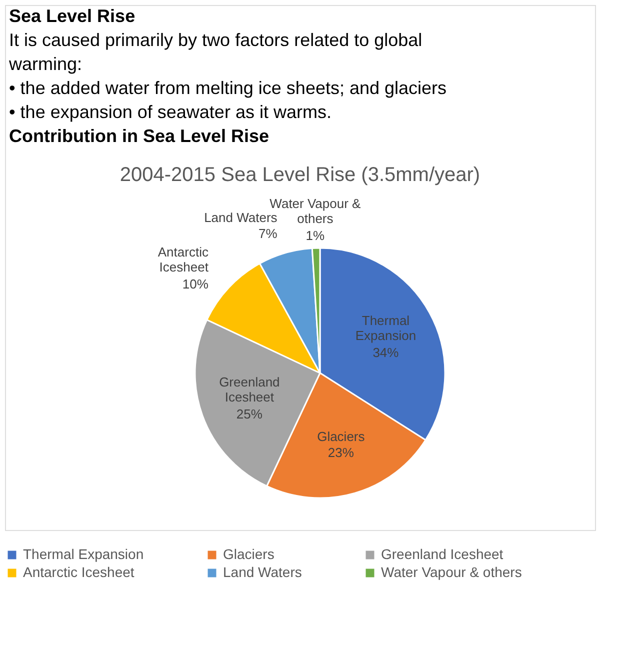 Image resolution: width=629 pixels, height=669 pixels. I want to click on slice-label: Thermal Expansion, so click(385, 327).